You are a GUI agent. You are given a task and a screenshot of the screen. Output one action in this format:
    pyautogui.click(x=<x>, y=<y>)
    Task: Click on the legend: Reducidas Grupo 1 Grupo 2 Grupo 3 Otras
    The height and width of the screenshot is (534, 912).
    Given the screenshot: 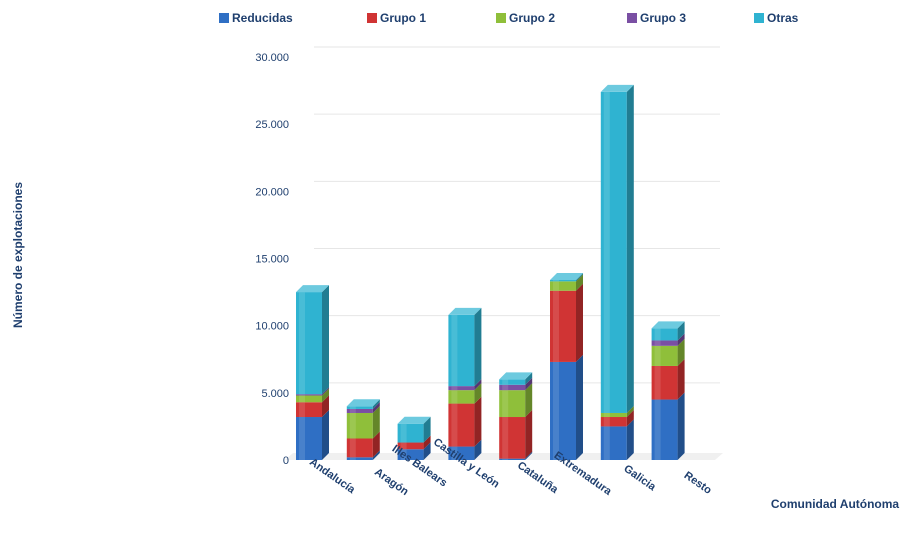 What is the action you would take?
    pyautogui.click(x=509, y=18)
    